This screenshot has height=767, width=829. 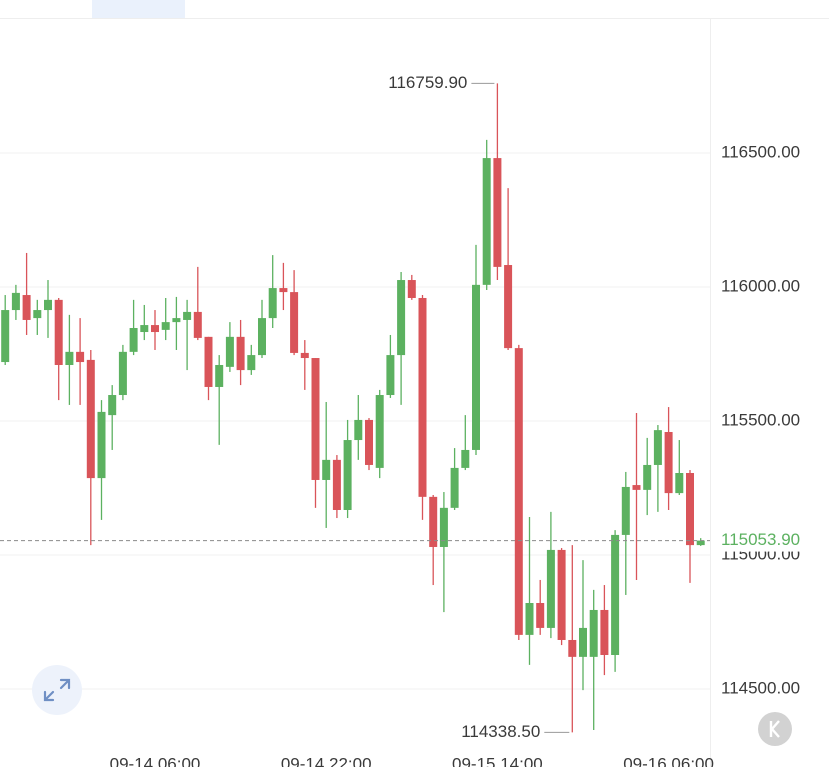 What do you see at coordinates (427, 82) in the screenshot?
I see `max-label: 116759.90` at bounding box center [427, 82].